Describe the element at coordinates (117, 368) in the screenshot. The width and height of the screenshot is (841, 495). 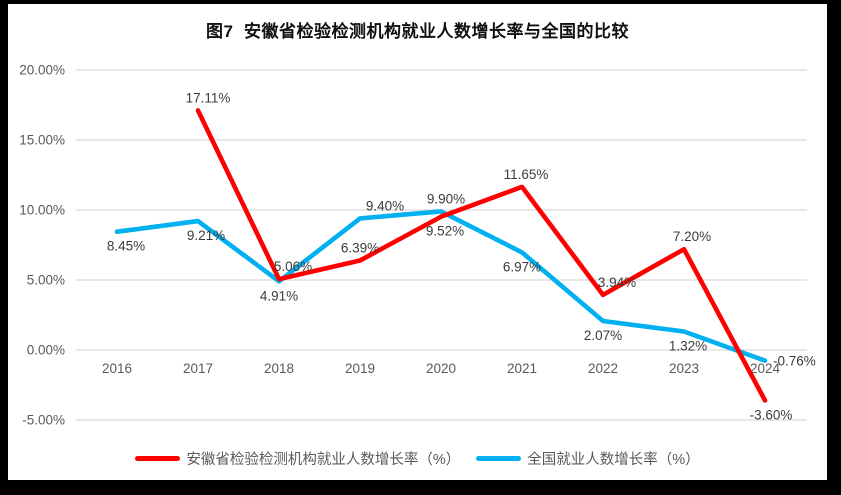
I see `x-axis-tick-label: 2016` at that location.